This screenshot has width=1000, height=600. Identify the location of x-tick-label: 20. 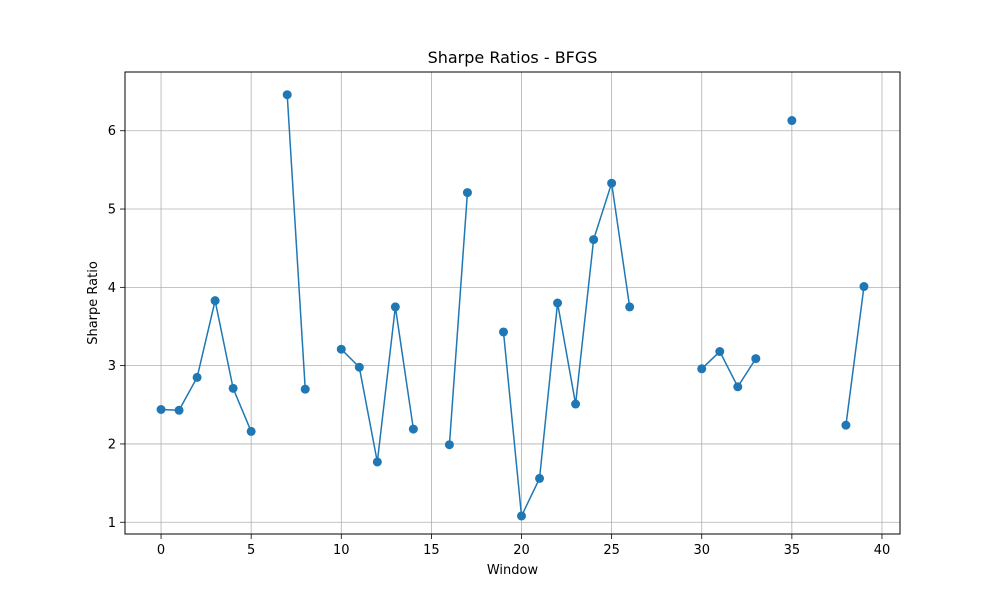
(521, 550).